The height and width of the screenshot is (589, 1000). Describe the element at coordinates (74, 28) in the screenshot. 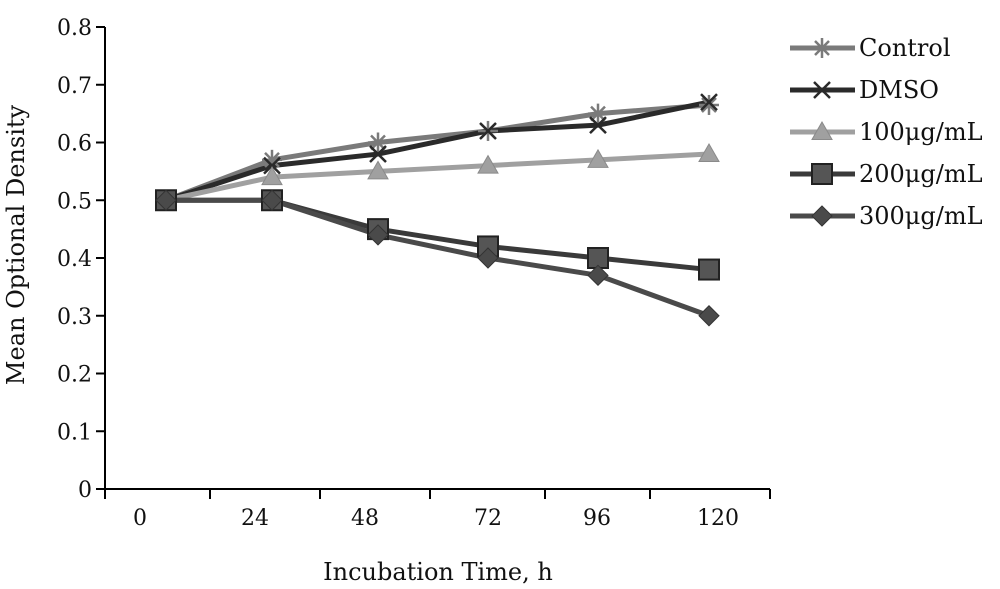

I see `y-tick-label: 0.8` at that location.